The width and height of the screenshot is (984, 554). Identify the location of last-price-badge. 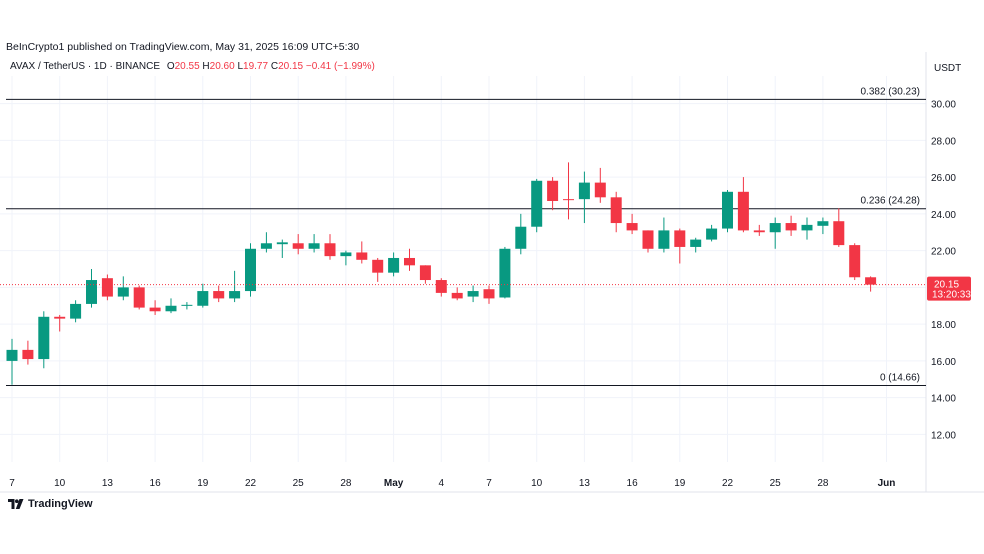
(949, 288).